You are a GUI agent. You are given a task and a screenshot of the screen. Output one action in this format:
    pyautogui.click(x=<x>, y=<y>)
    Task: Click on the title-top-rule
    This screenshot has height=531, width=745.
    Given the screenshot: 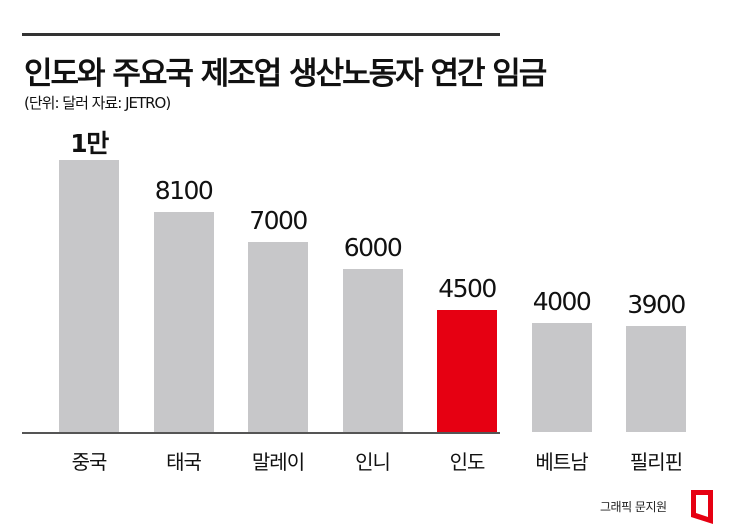 What is the action you would take?
    pyautogui.click(x=261, y=34)
    